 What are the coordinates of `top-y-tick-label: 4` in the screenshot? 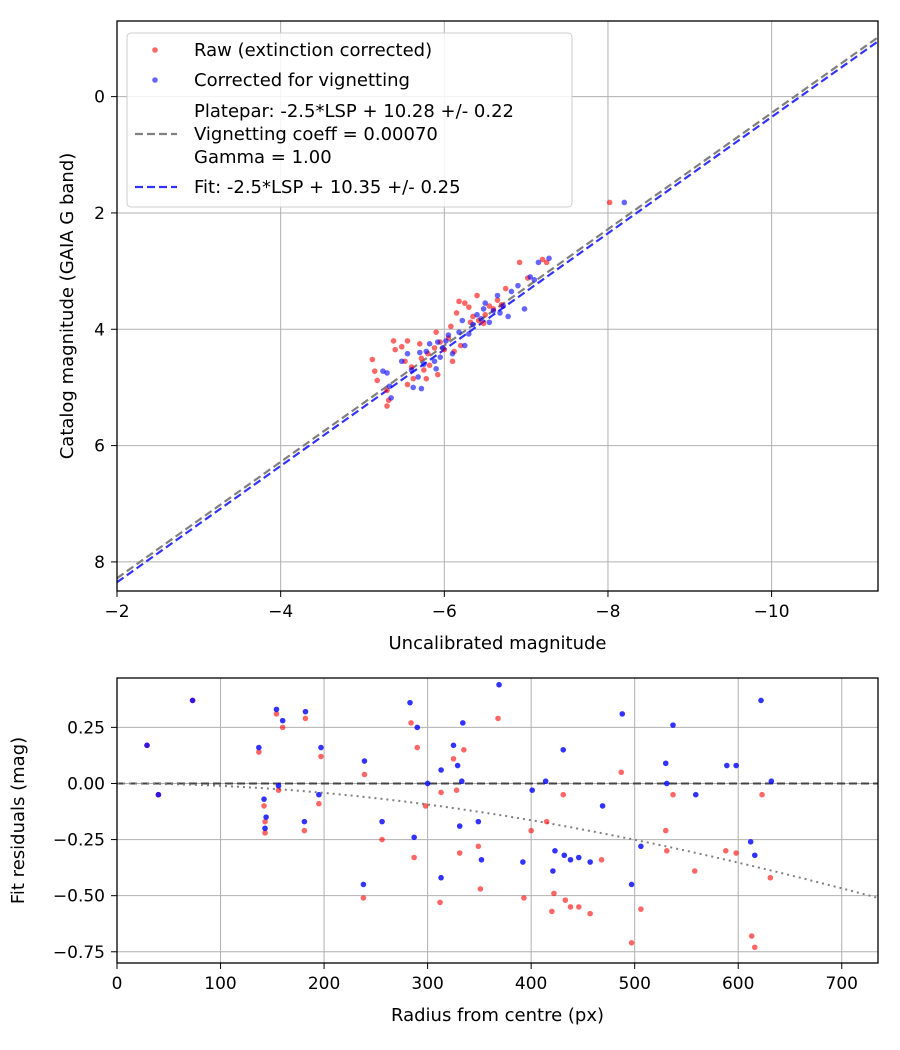 It's located at (99, 330).